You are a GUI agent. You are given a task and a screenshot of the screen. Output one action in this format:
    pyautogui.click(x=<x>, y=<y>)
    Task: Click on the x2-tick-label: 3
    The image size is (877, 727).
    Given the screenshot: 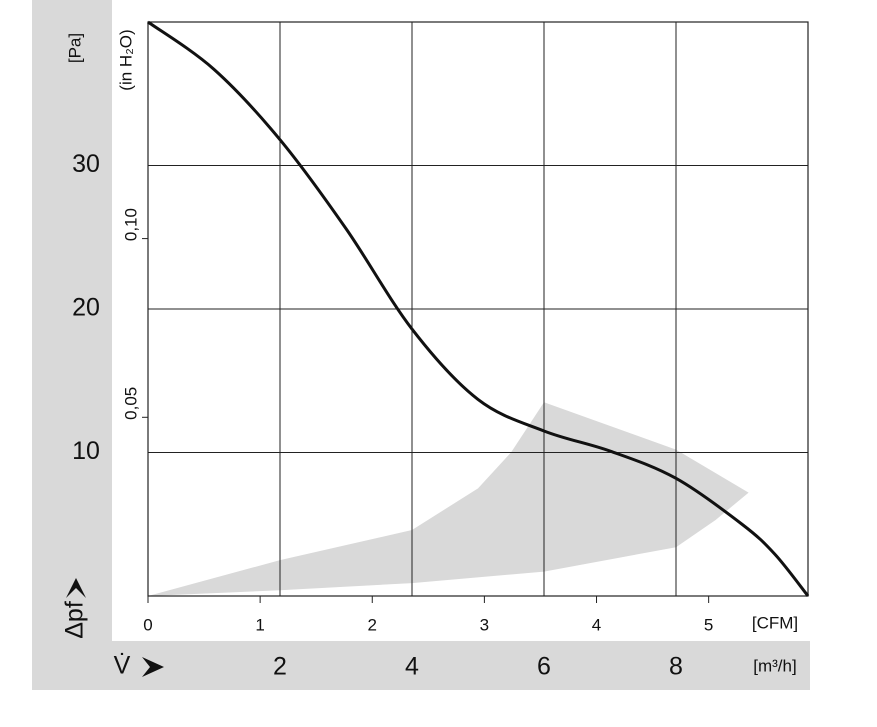 What is the action you would take?
    pyautogui.click(x=484, y=624)
    